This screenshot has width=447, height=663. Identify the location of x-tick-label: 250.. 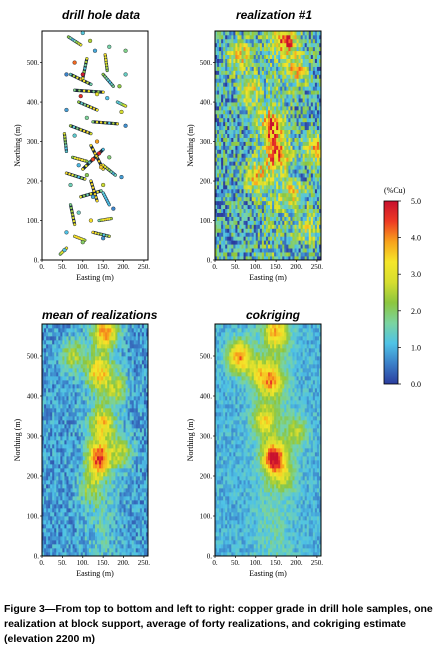
(317, 267).